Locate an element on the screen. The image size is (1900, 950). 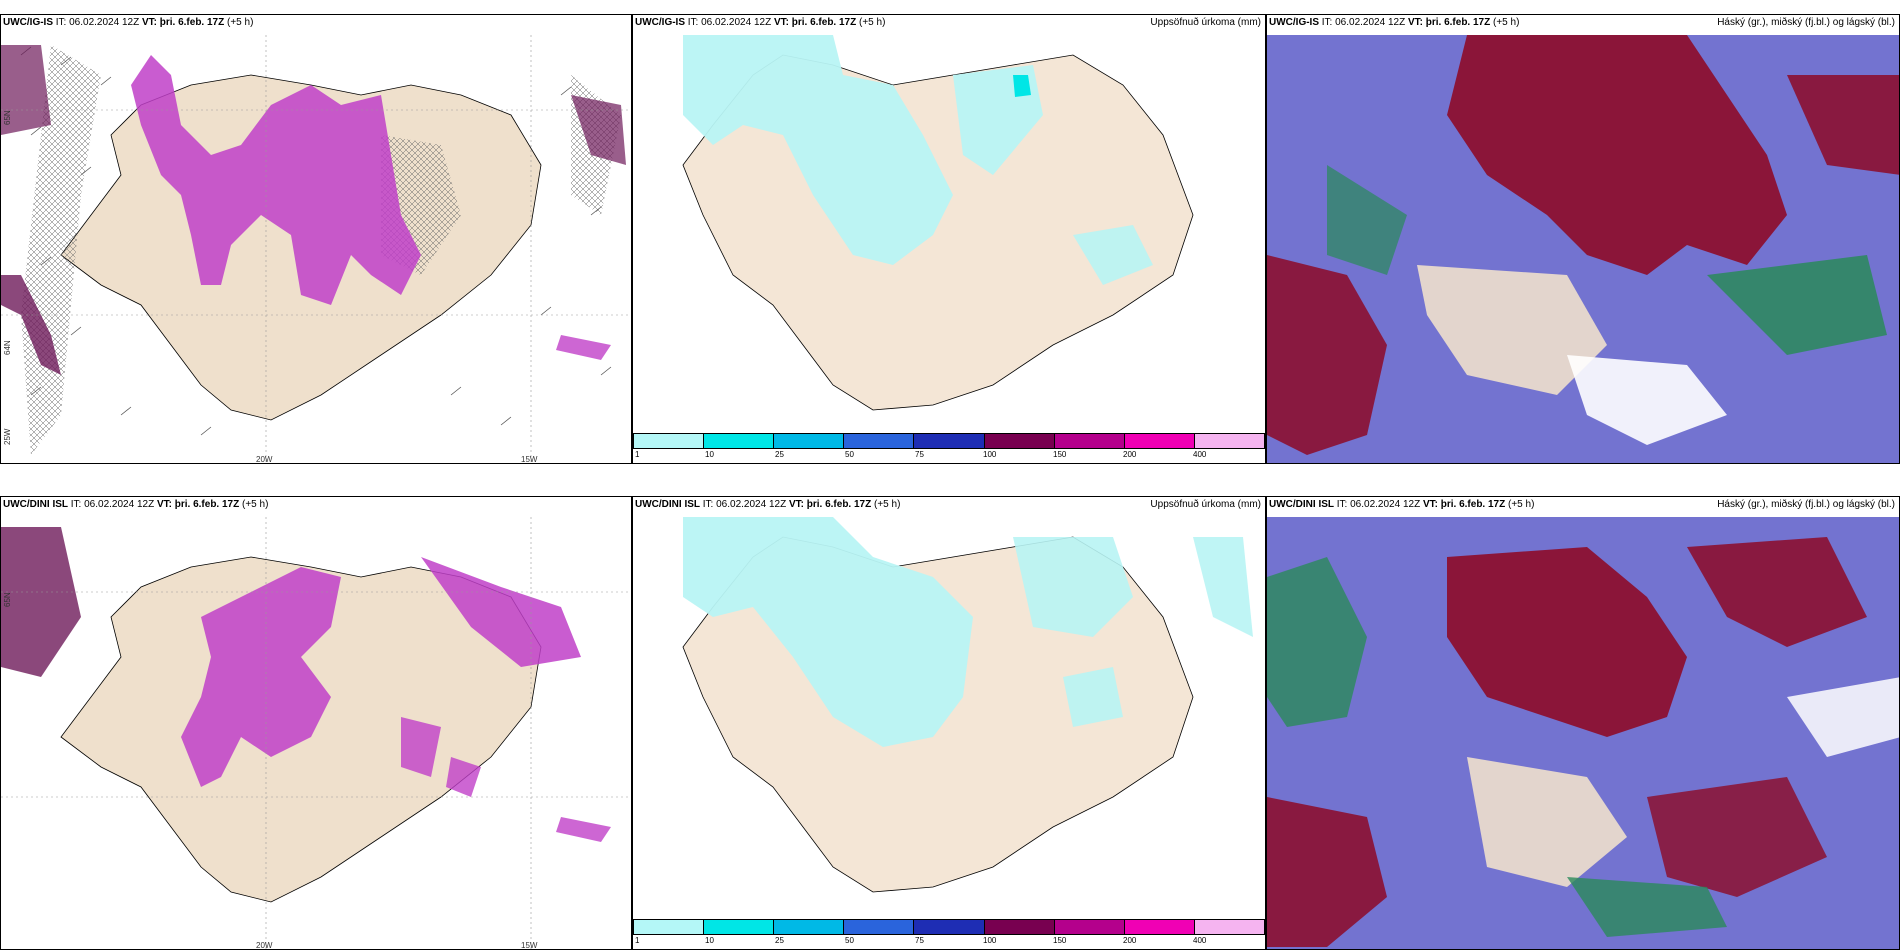
cloud-map is located at coordinates (1583, 249).